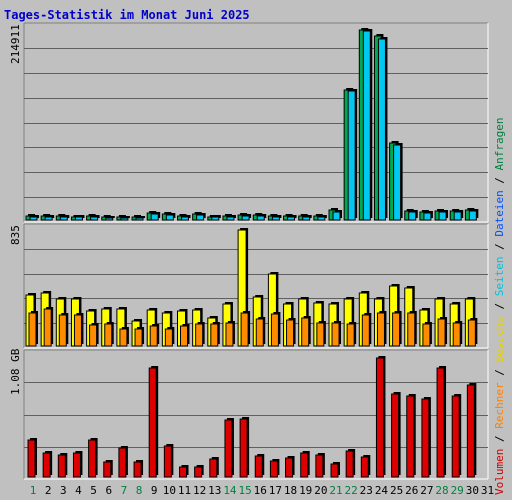 The height and width of the screenshot is (500, 512). What do you see at coordinates (351, 490) in the screenshot?
I see `x-tick-label: 22` at bounding box center [351, 490].